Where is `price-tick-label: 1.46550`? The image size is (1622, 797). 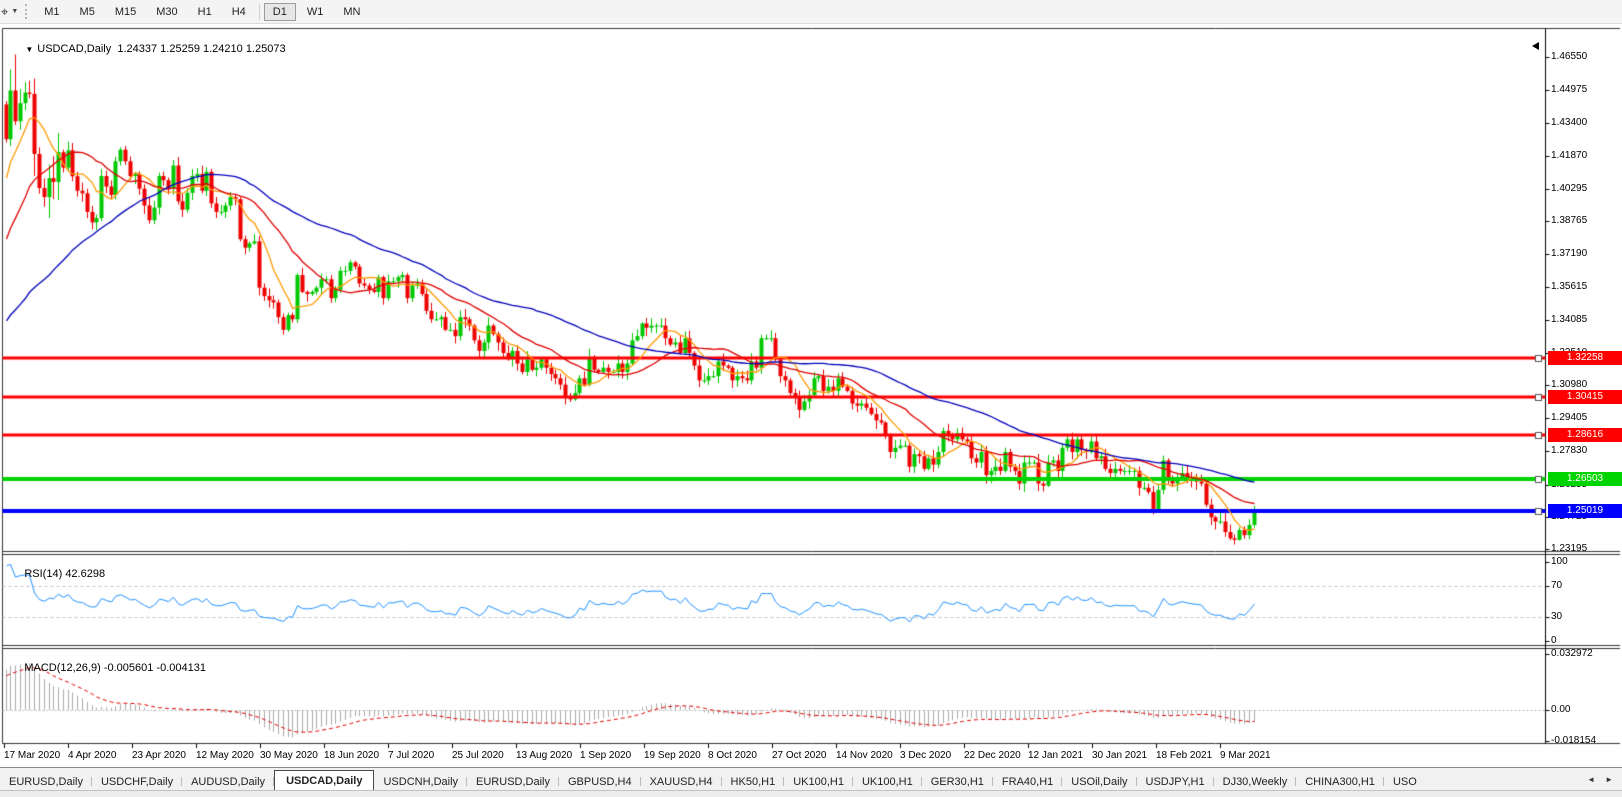
price-tick-label: 1.46550 is located at coordinates (1569, 56).